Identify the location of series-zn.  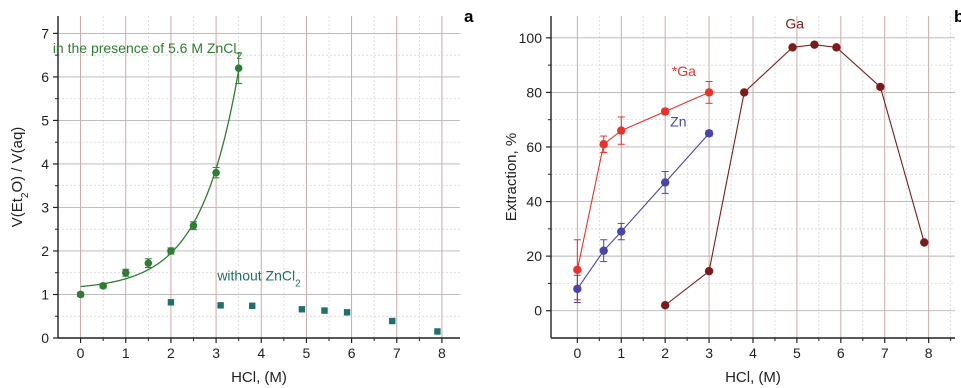
(643, 216).